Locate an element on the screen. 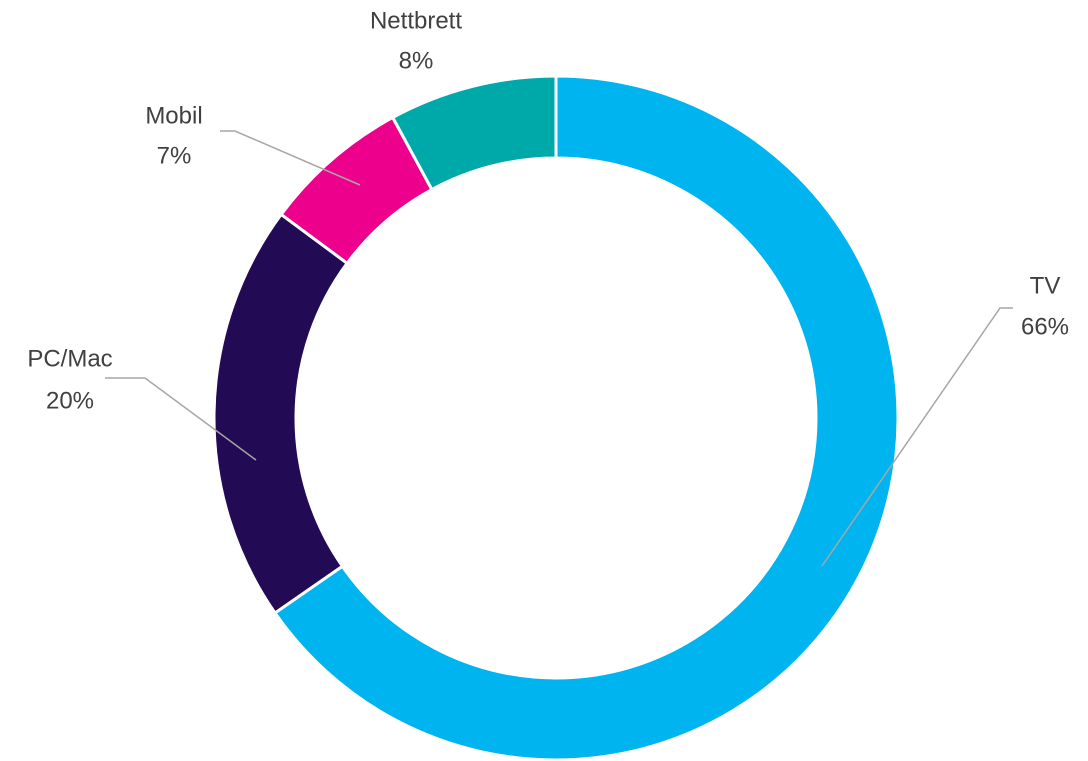  value-label: 20% is located at coordinates (70, 400).